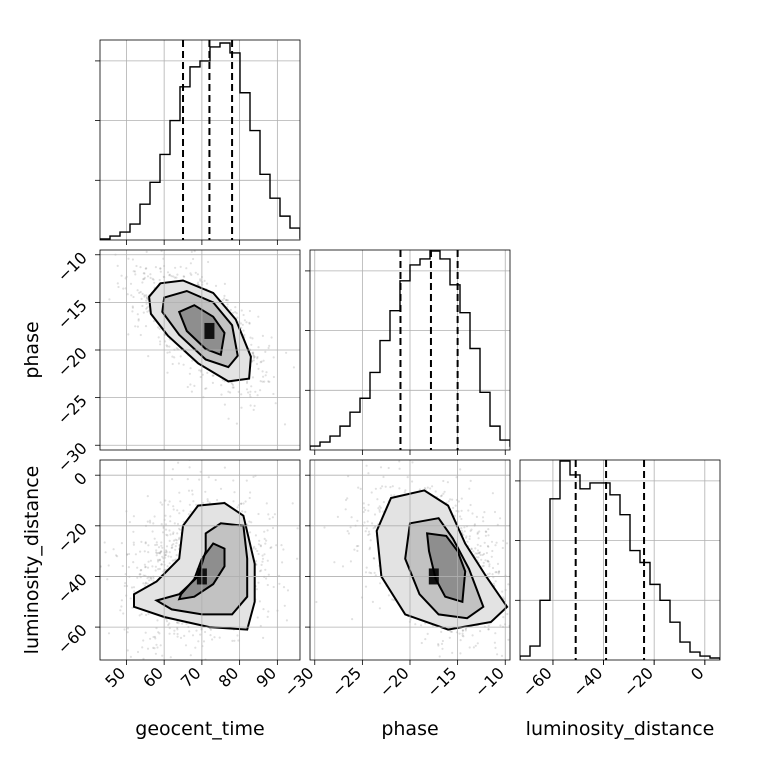  I want to click on xtick-label-phase-3: −15, so click(441, 681).